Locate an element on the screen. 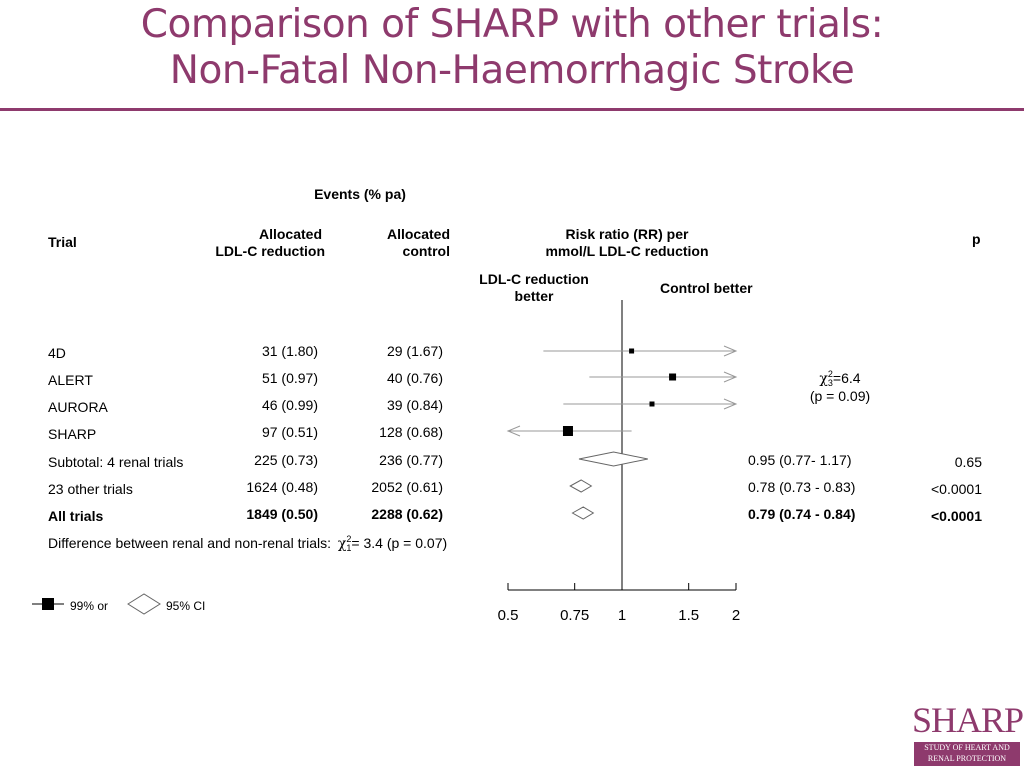 The image size is (1024, 768). trial-name: ALERT is located at coordinates (70, 380).